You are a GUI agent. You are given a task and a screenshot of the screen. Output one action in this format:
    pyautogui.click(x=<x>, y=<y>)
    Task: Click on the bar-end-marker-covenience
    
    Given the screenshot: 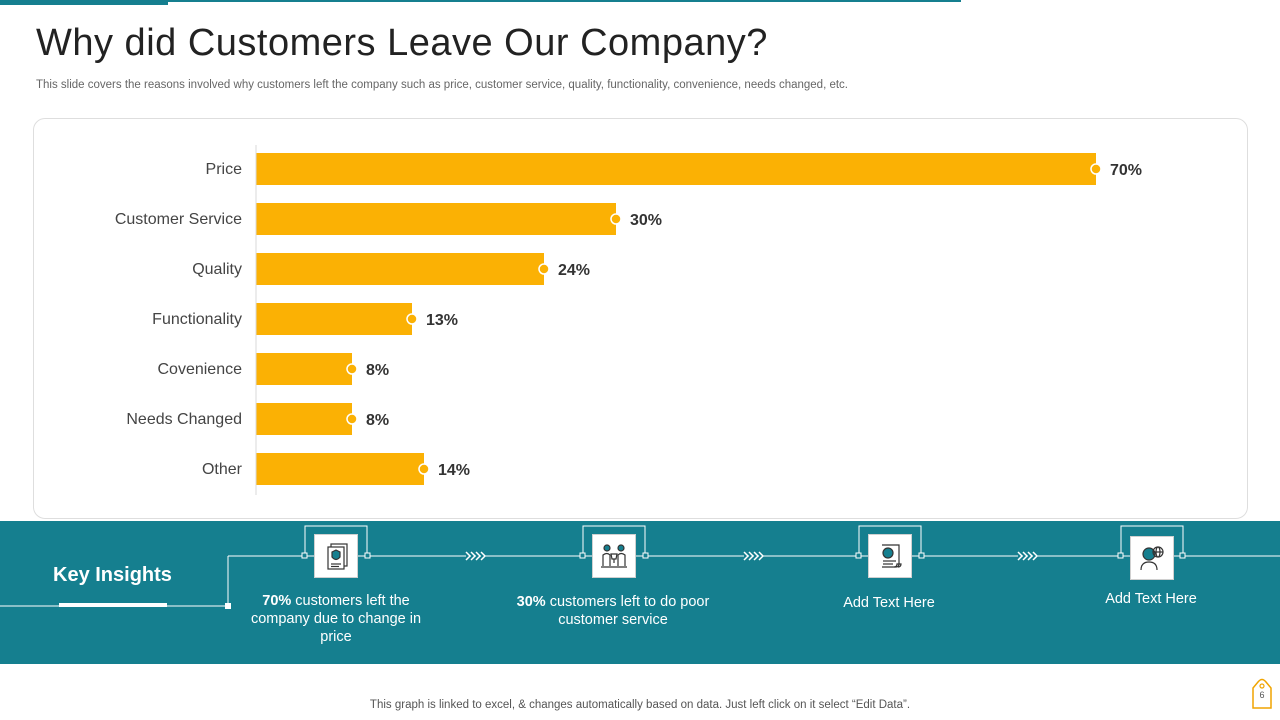 What is the action you would take?
    pyautogui.click(x=352, y=369)
    